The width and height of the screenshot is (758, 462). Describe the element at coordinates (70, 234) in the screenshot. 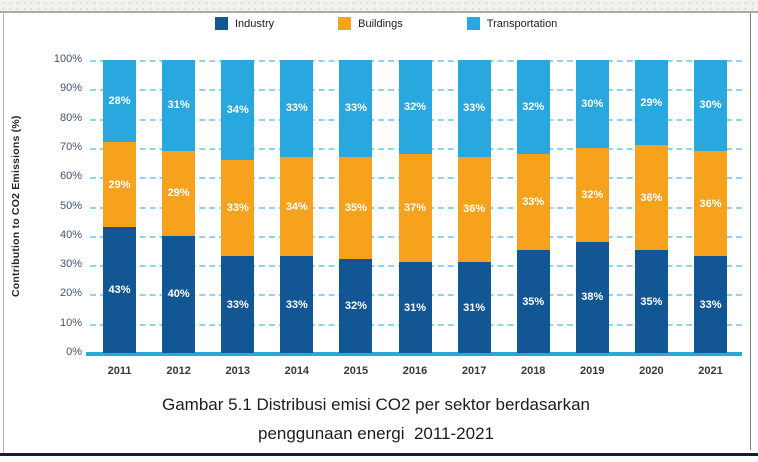

I see `y-tick-label-40: 40%` at that location.